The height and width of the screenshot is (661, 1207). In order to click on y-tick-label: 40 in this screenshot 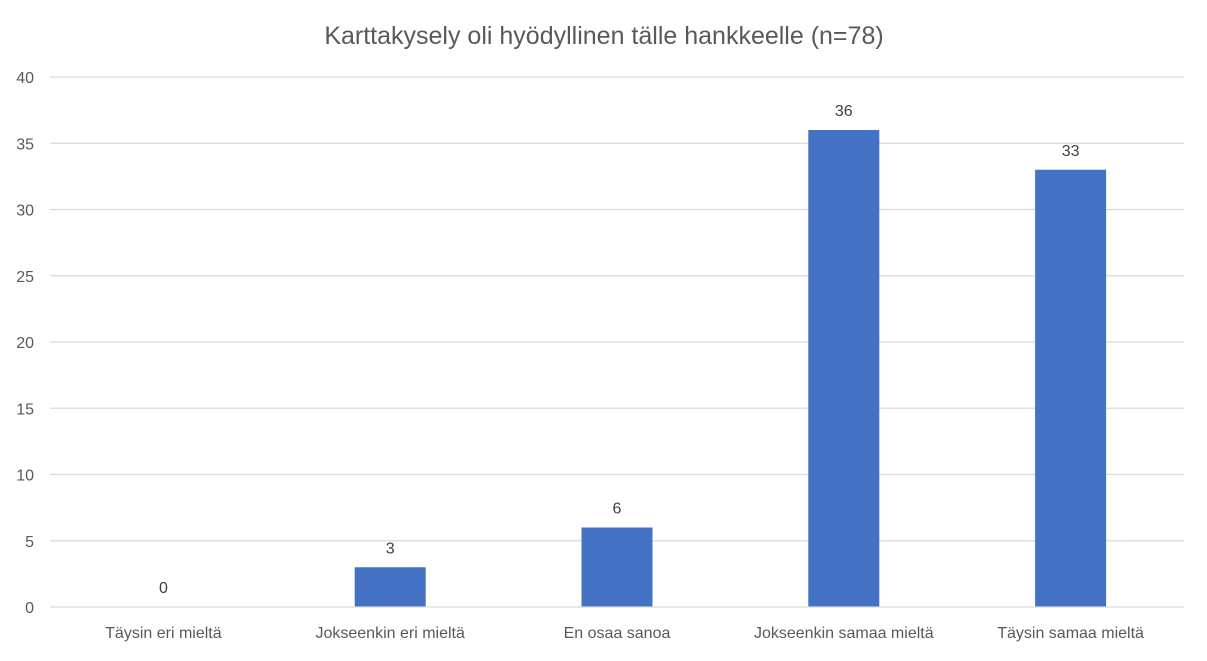, I will do `click(25, 78)`.